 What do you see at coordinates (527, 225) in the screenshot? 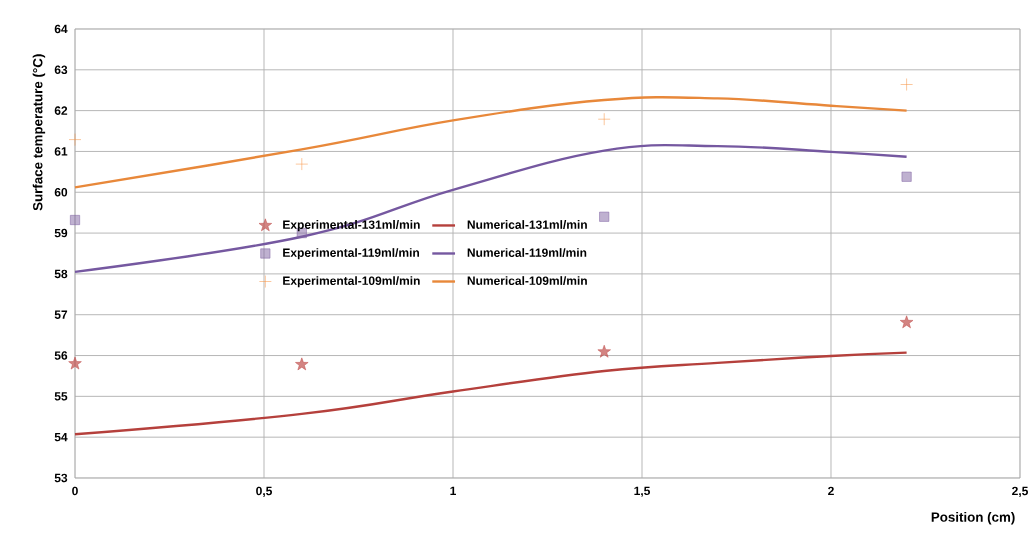
I see `legend-label: Numerical-131ml/min` at bounding box center [527, 225].